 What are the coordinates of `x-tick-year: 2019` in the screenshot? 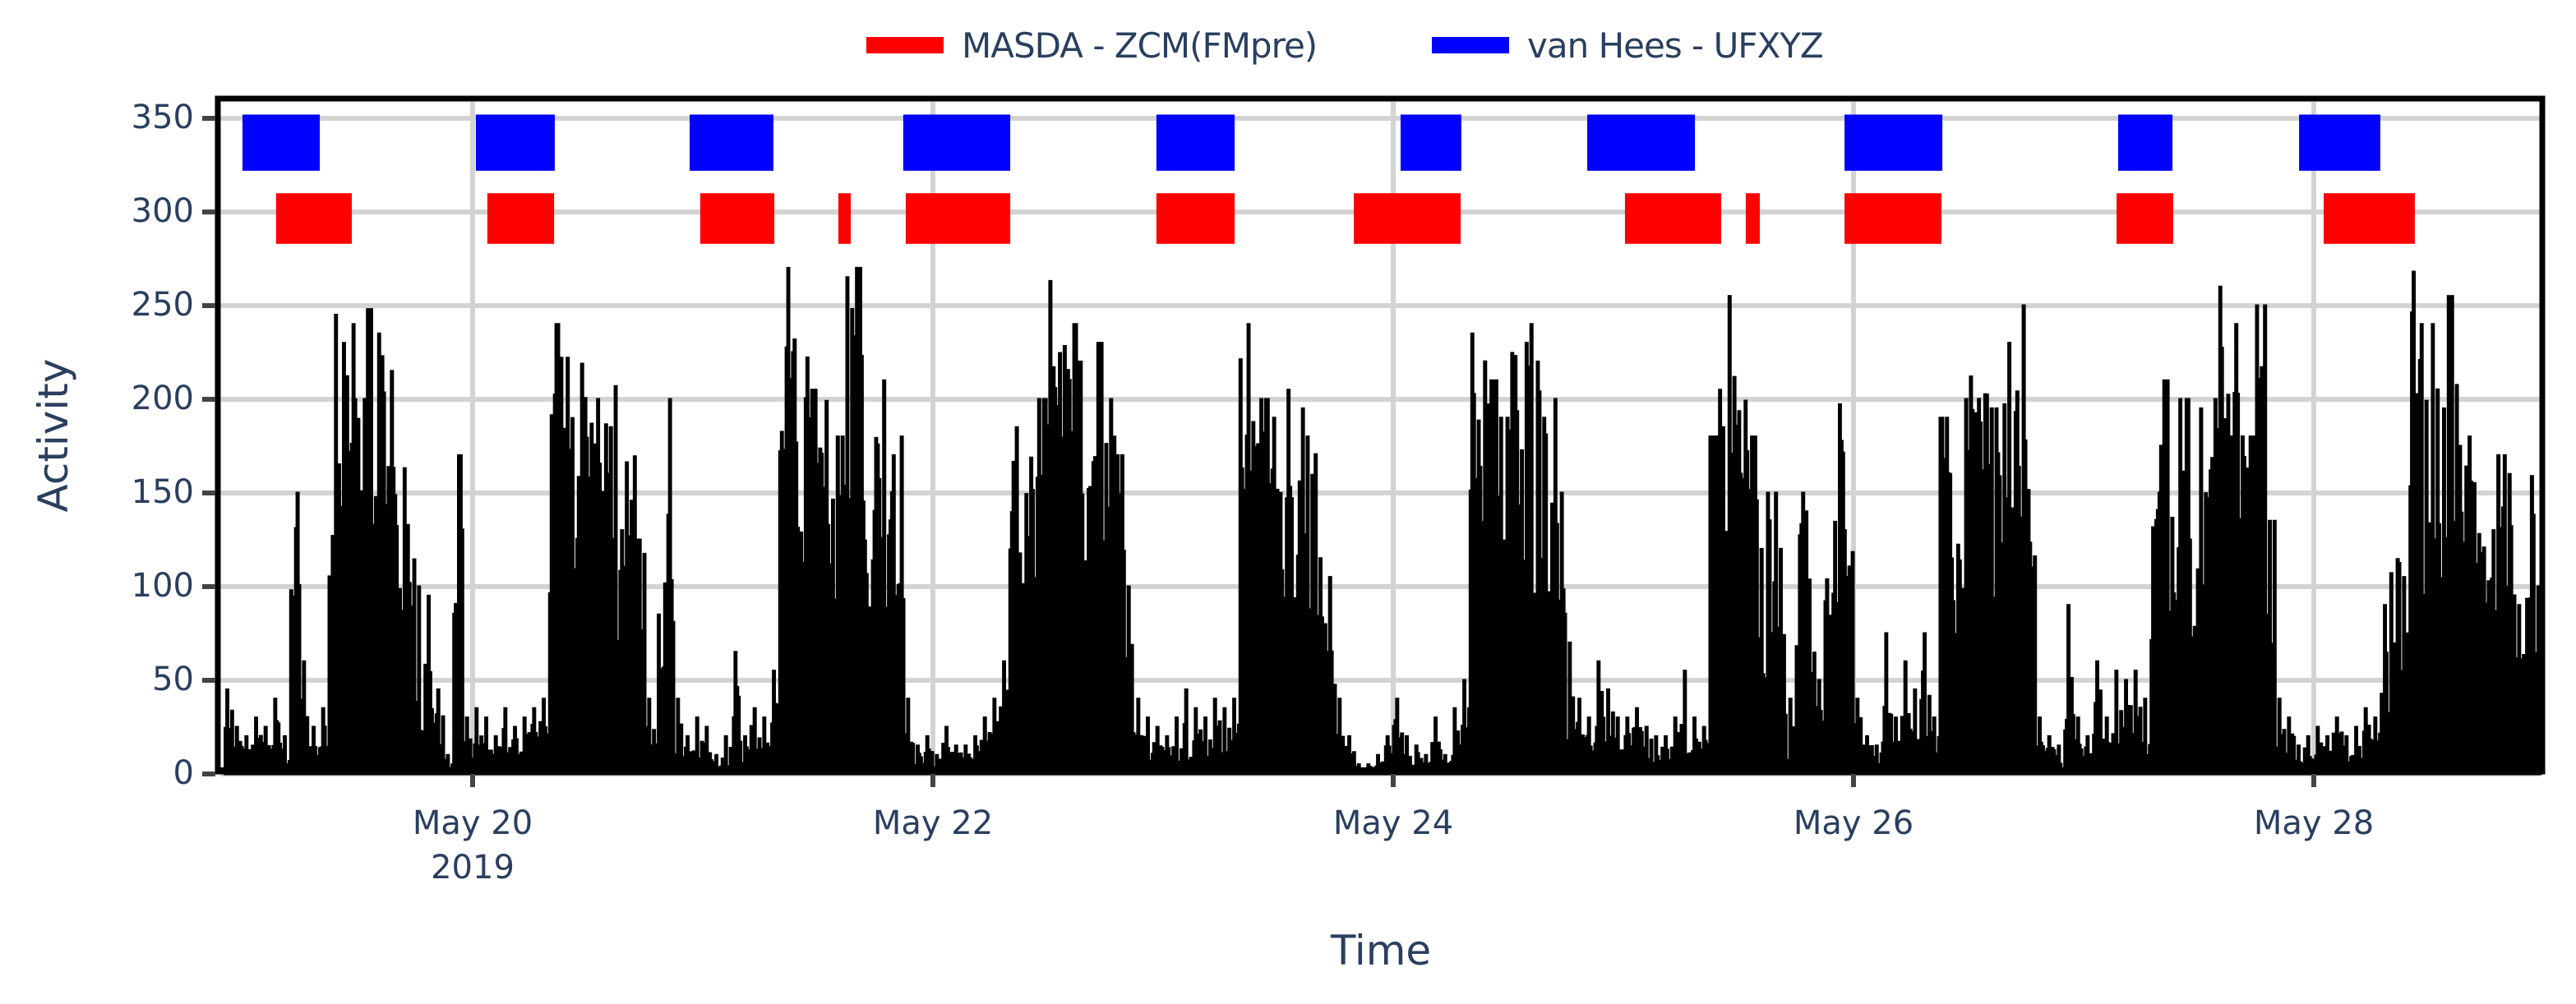 It's located at (473, 868).